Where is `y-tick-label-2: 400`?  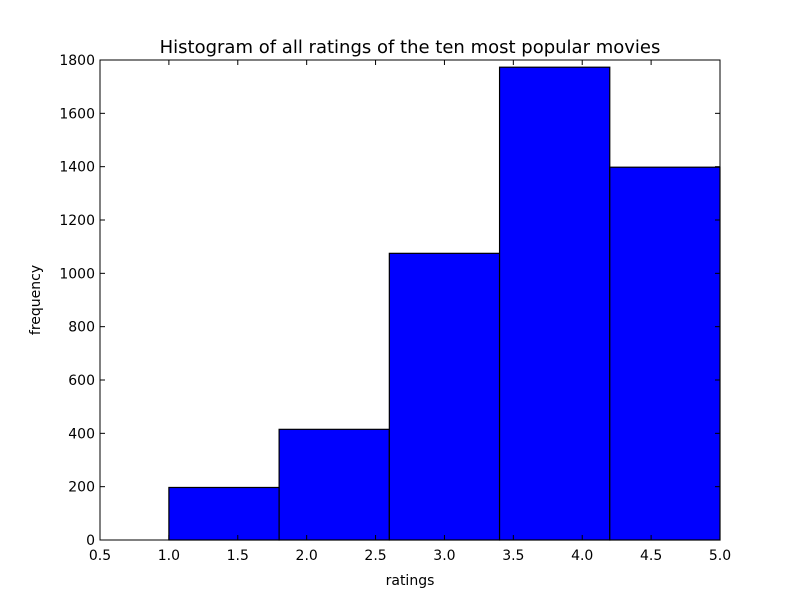
y-tick-label-2: 400 is located at coordinates (81, 434).